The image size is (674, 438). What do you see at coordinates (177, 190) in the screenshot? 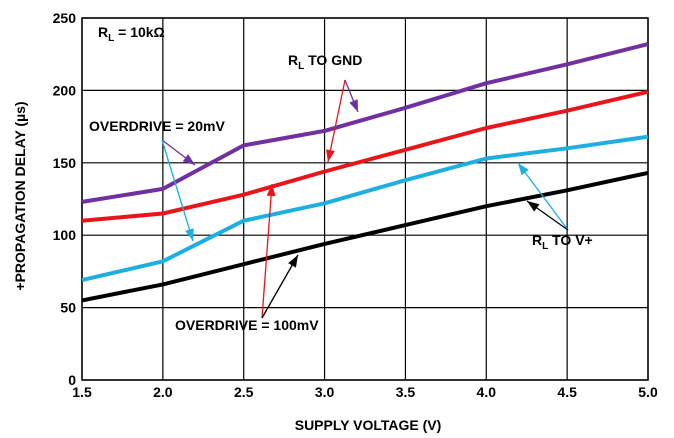
I see `od20-arrow-cyan` at bounding box center [177, 190].